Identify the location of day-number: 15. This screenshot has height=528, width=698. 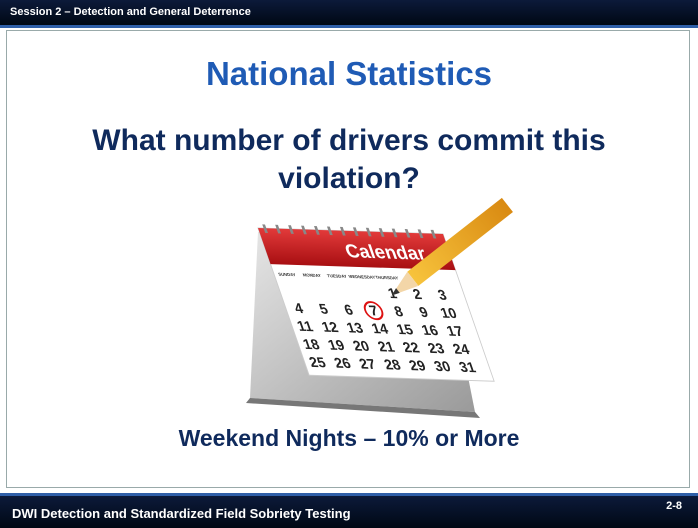
(405, 330).